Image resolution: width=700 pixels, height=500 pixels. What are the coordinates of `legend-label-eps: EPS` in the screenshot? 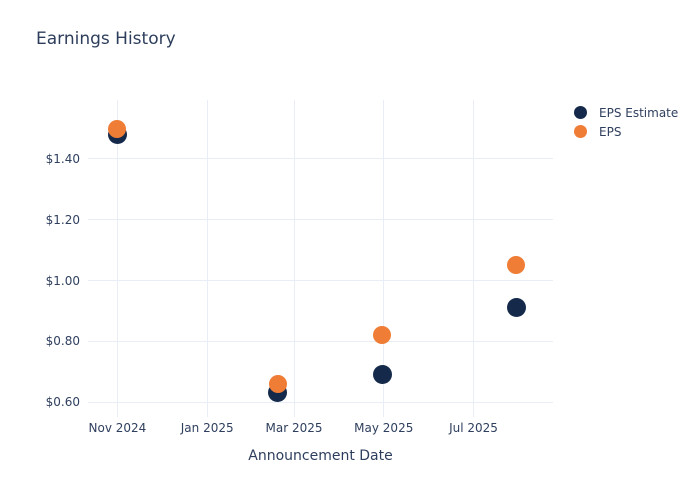 It's located at (610, 131).